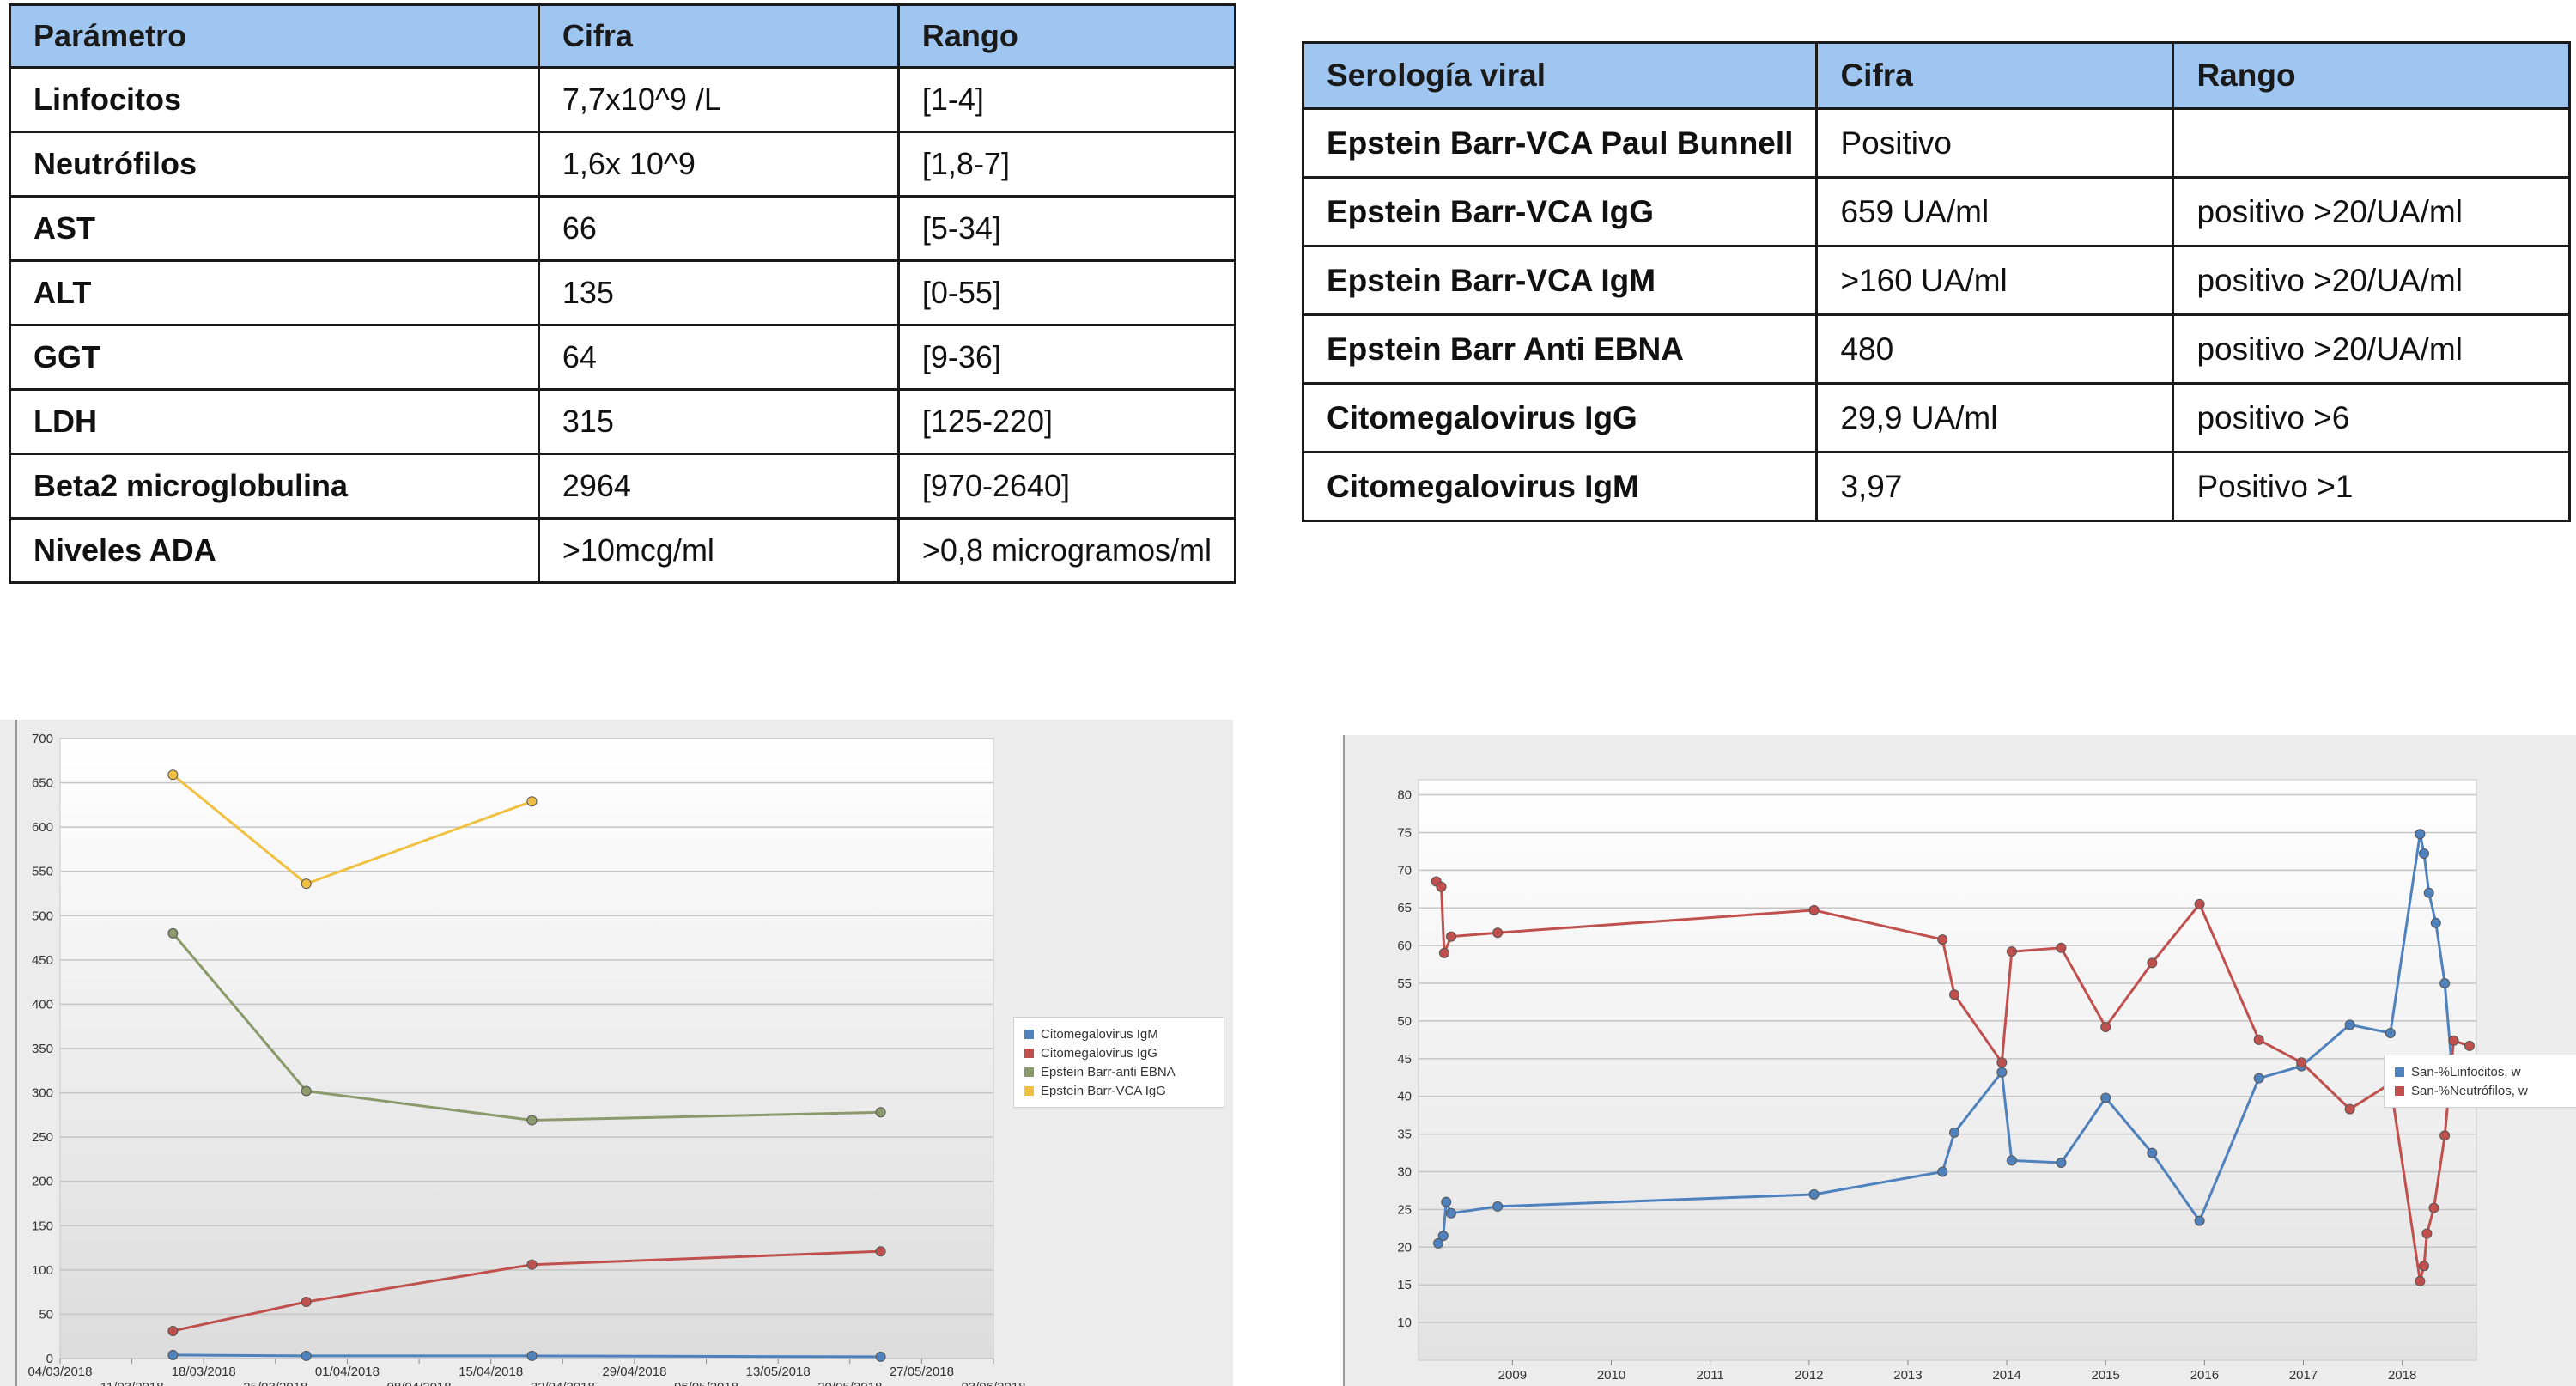 The height and width of the screenshot is (1386, 2576). I want to click on y-tick-label: 0, so click(49, 1359).